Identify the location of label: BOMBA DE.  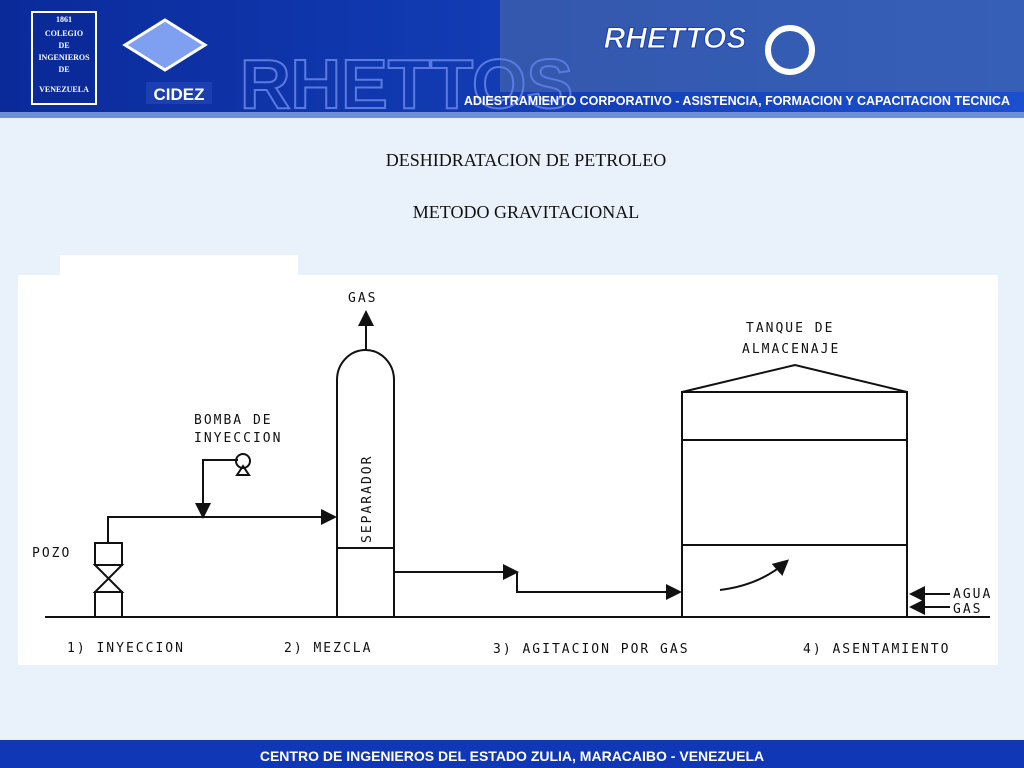
(233, 420).